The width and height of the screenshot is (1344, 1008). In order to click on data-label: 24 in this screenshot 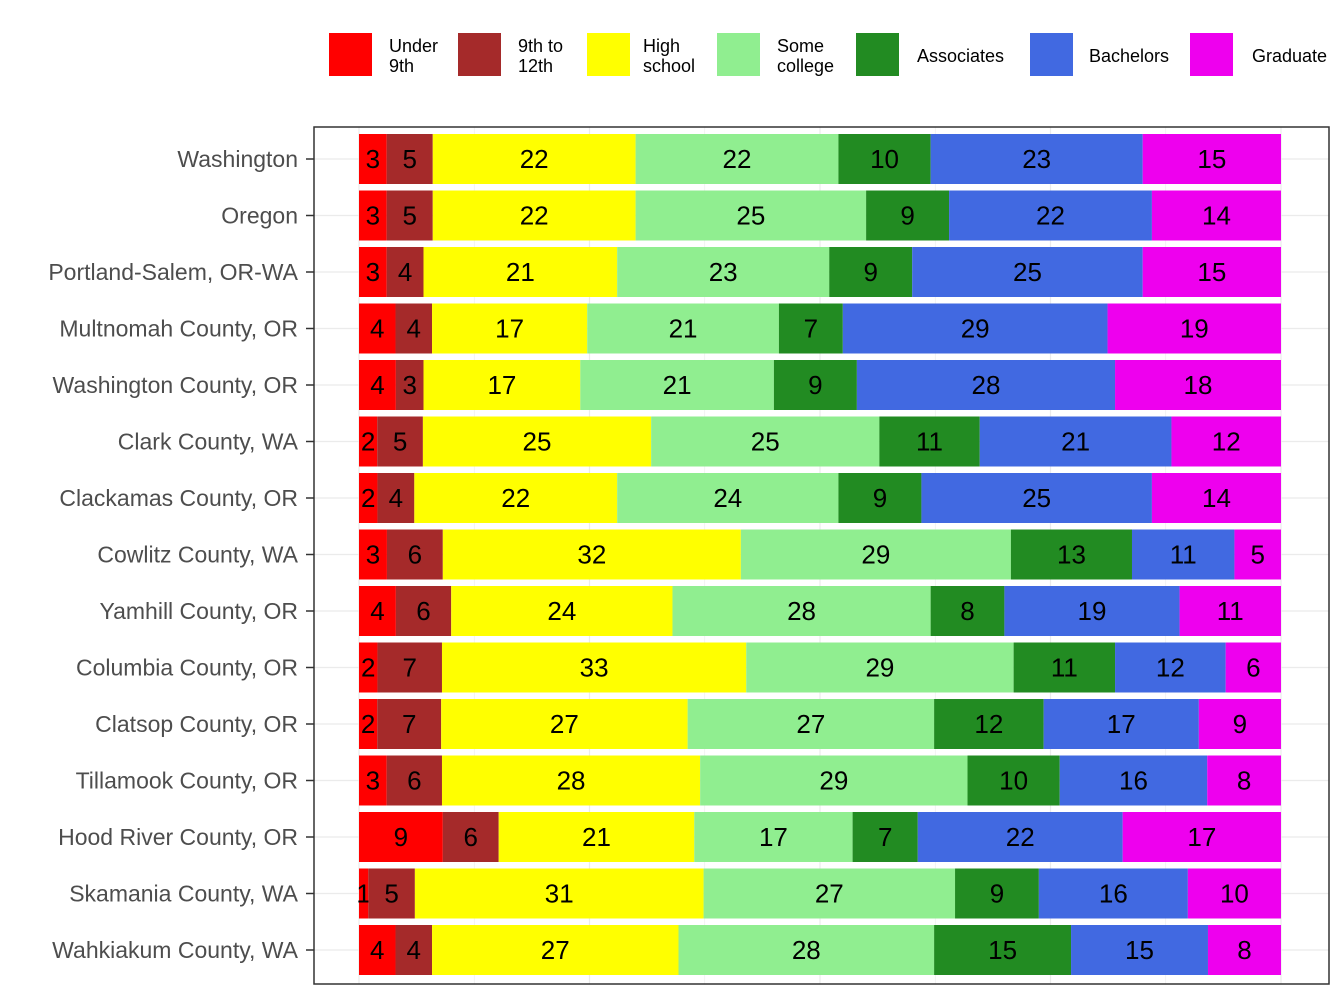, I will do `click(561, 611)`.